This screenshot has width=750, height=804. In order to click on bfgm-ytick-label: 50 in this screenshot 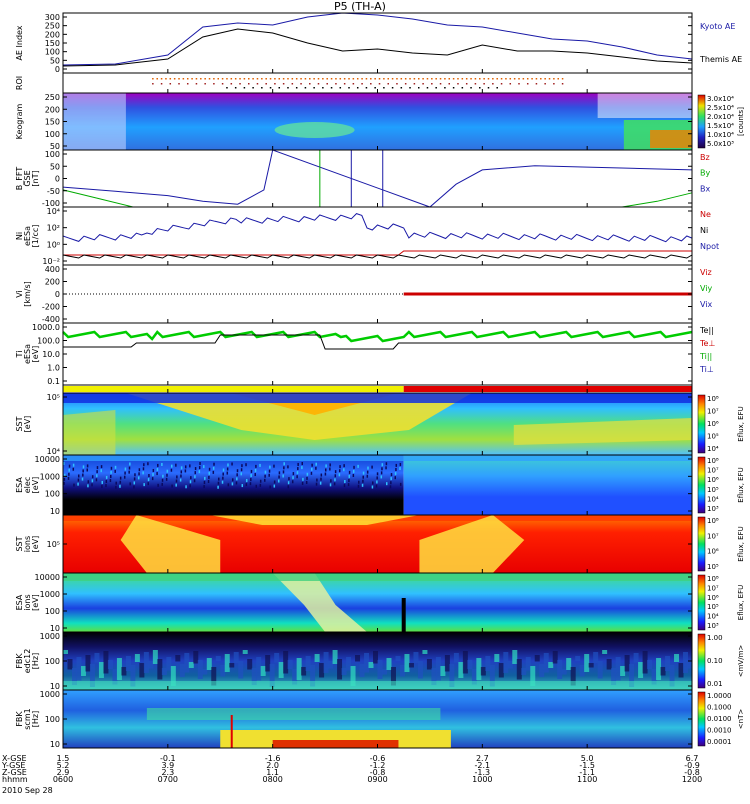, I will do `click(55, 166)`.